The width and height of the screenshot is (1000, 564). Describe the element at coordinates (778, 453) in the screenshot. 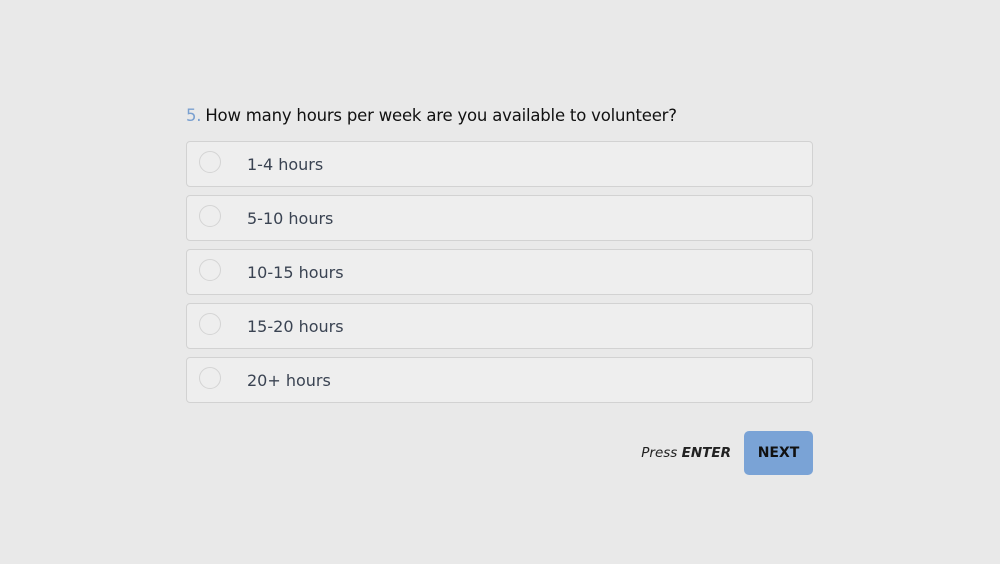

I see `next-button: NEXT` at that location.